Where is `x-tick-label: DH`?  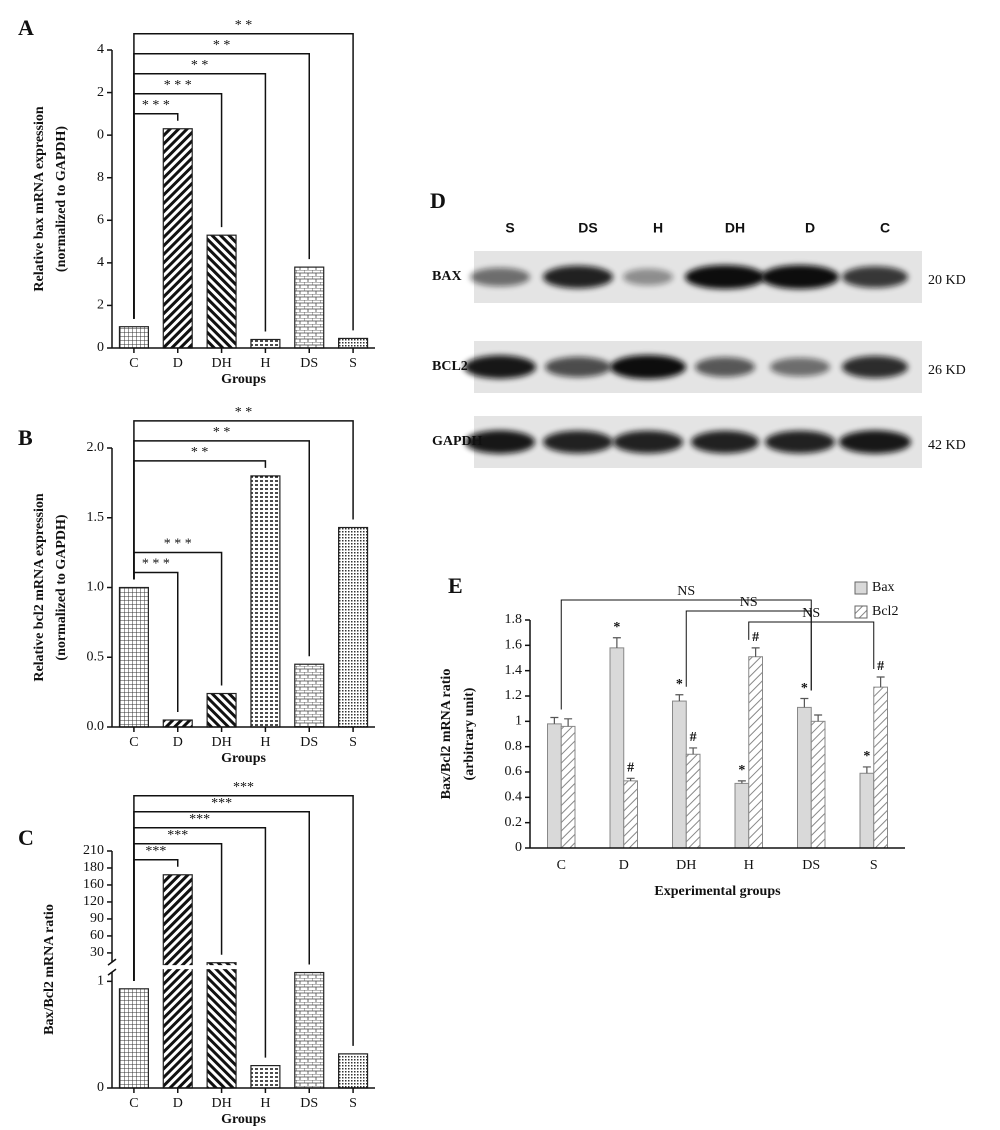
x-tick-label: DH is located at coordinates (686, 865).